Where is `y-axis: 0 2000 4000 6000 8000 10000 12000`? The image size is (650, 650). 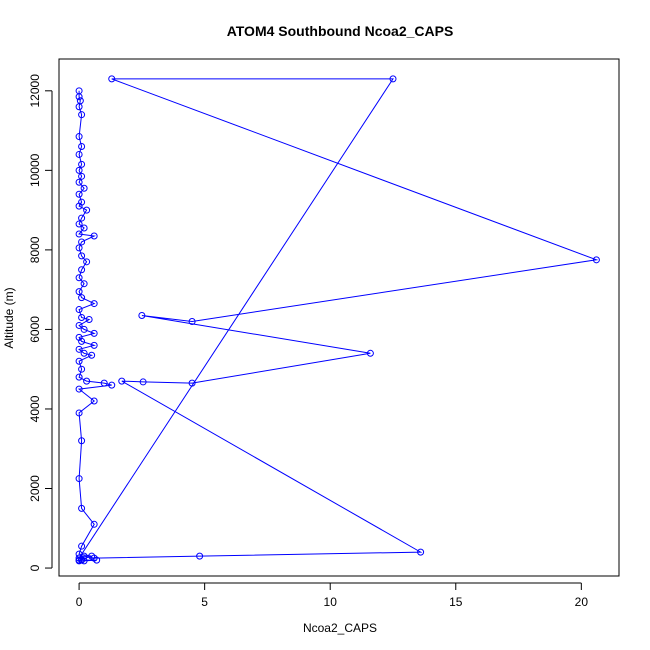 y-axis: 0 2000 4000 6000 8000 10000 12000 is located at coordinates (40, 322).